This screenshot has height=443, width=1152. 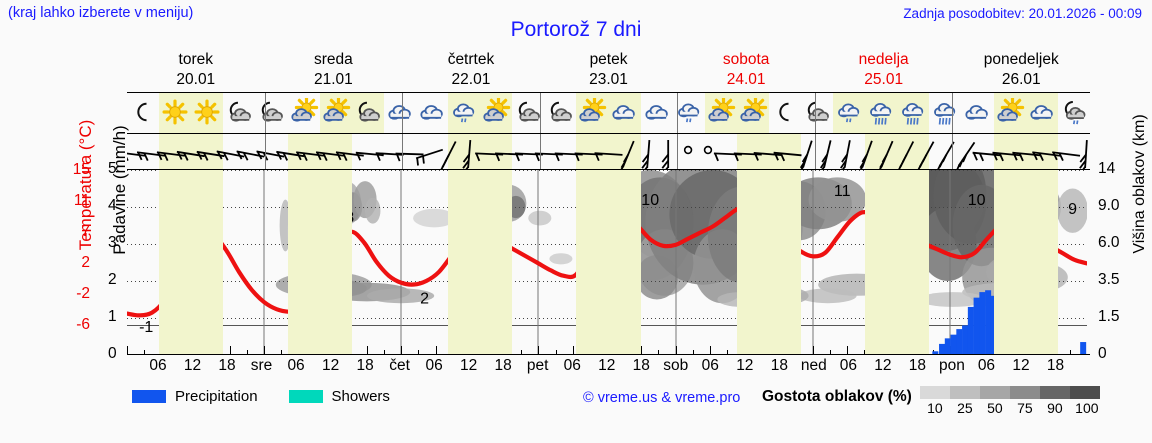 What do you see at coordinates (1021, 79) in the screenshot?
I see `day-date: 26.01` at bounding box center [1021, 79].